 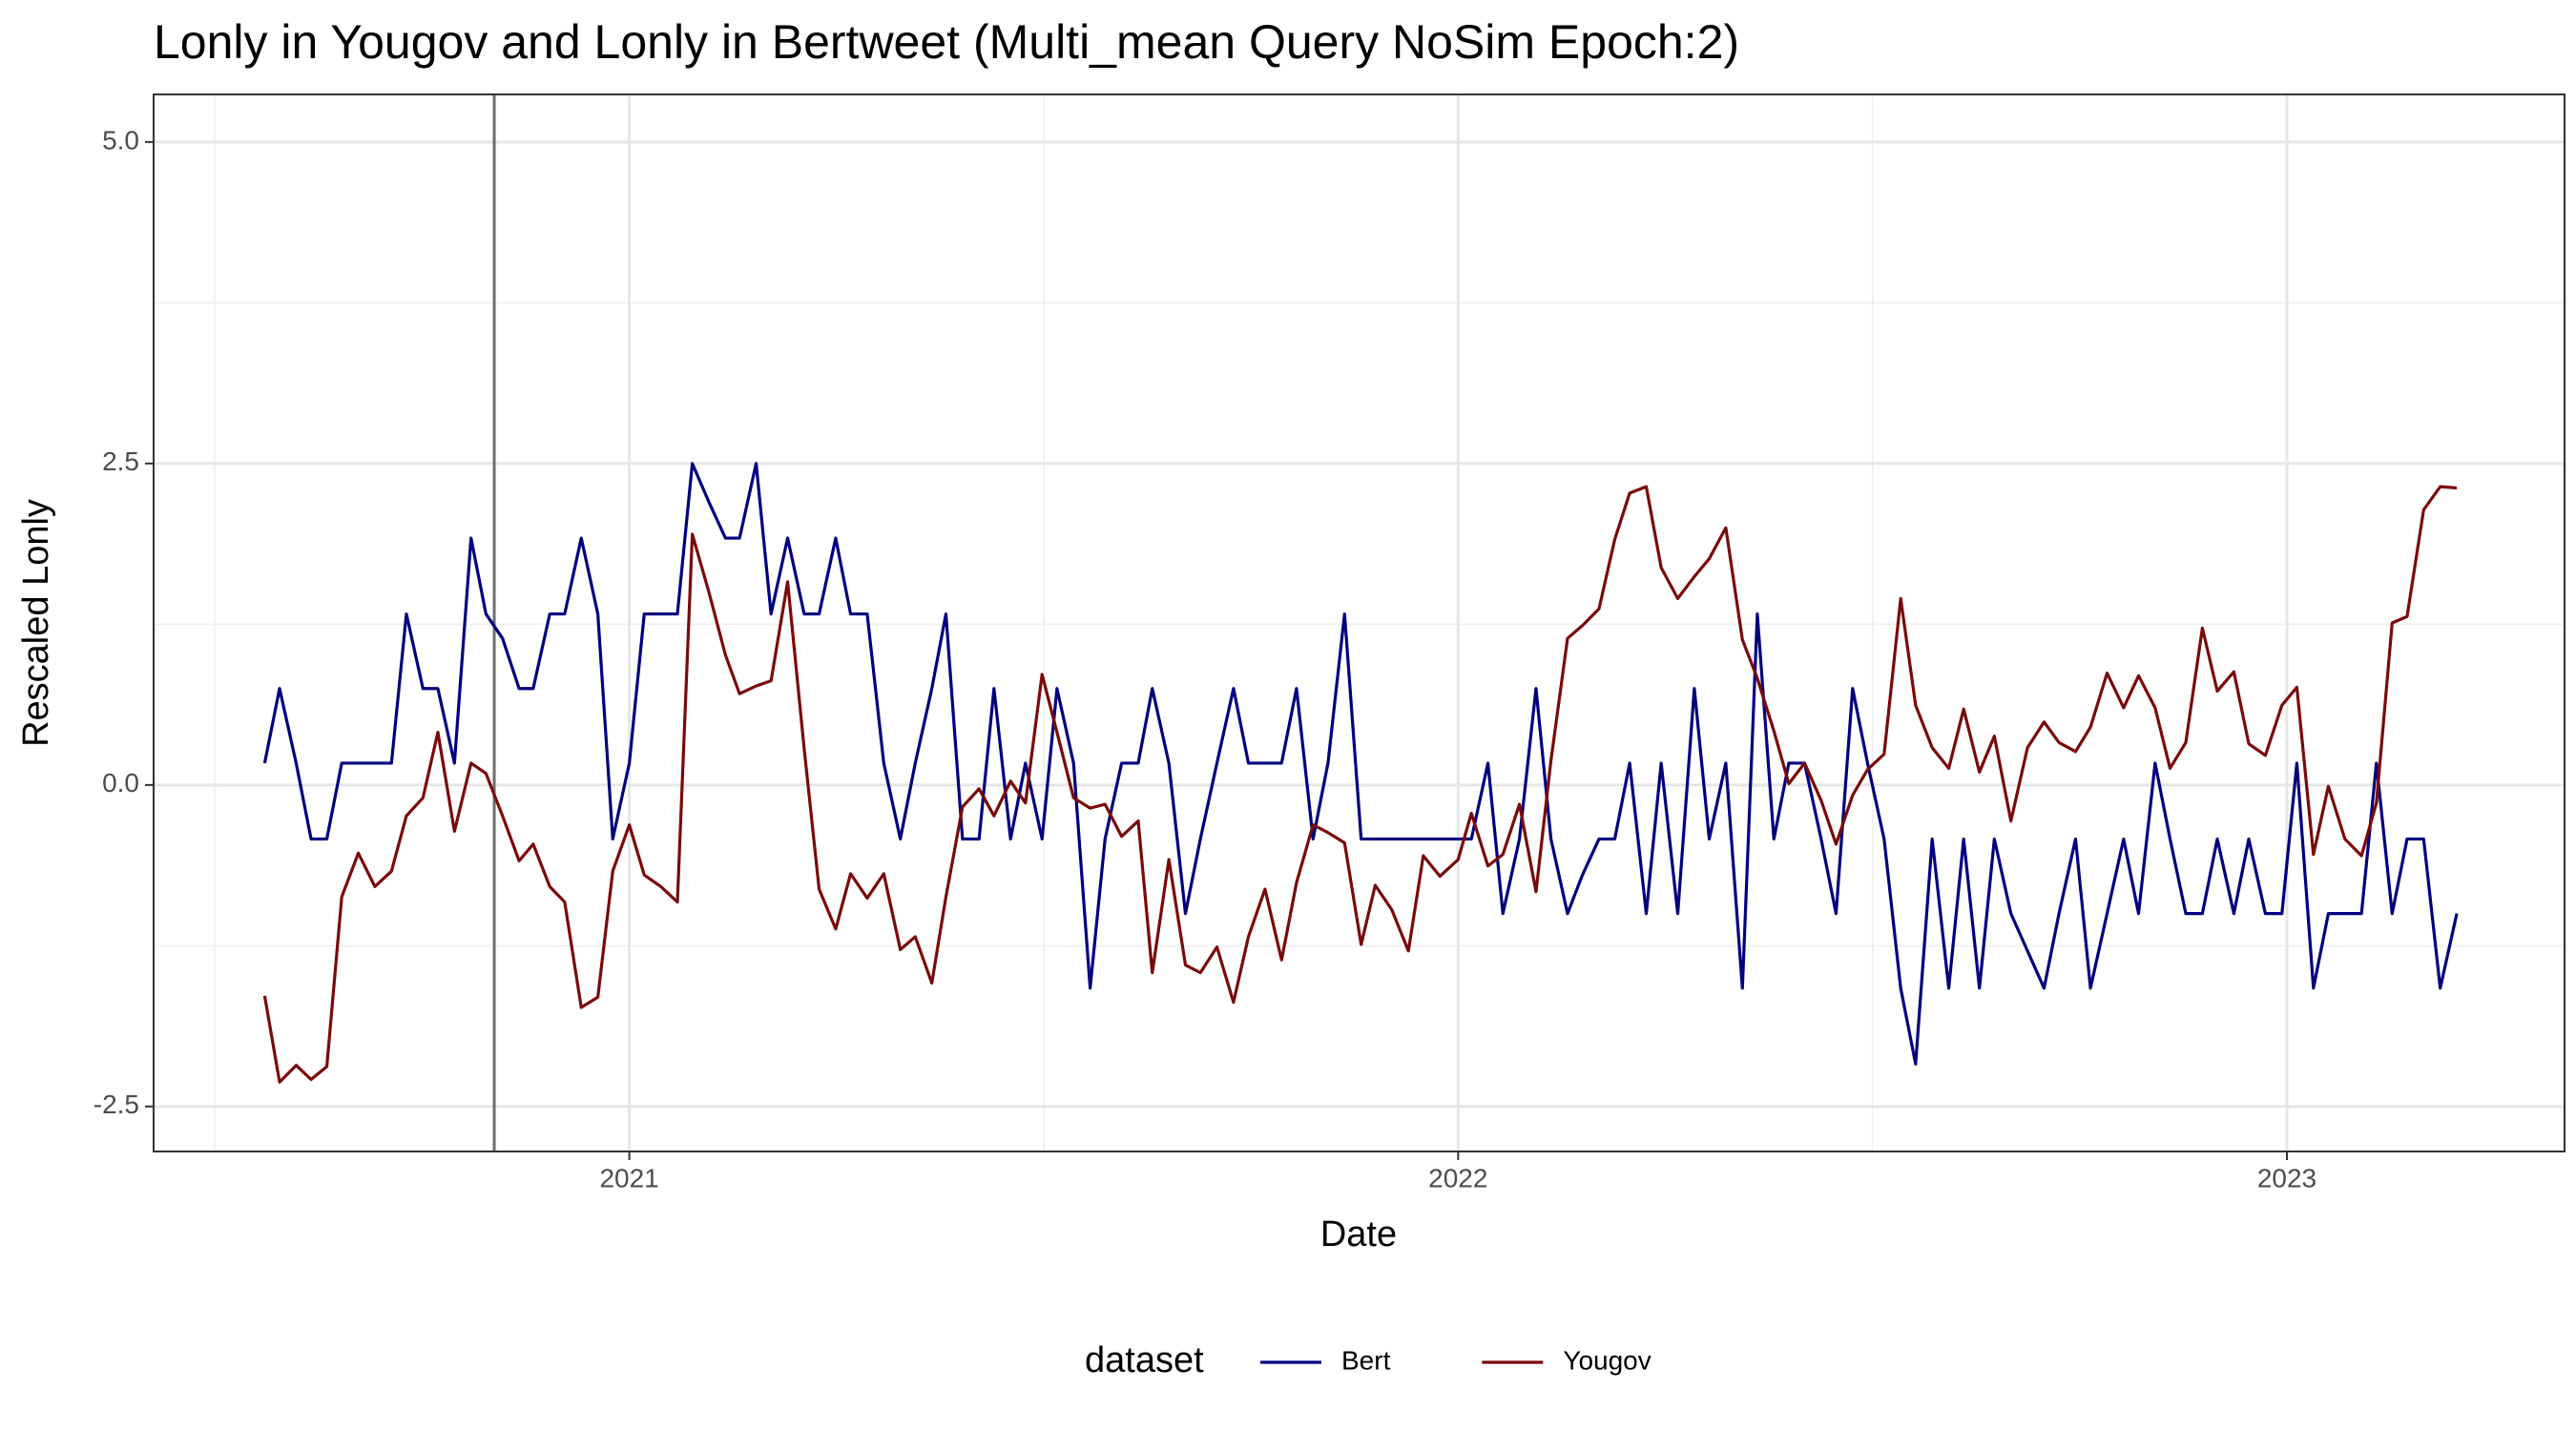 What do you see at coordinates (2286, 1177) in the screenshot?
I see `x-tick-label: 2023` at bounding box center [2286, 1177].